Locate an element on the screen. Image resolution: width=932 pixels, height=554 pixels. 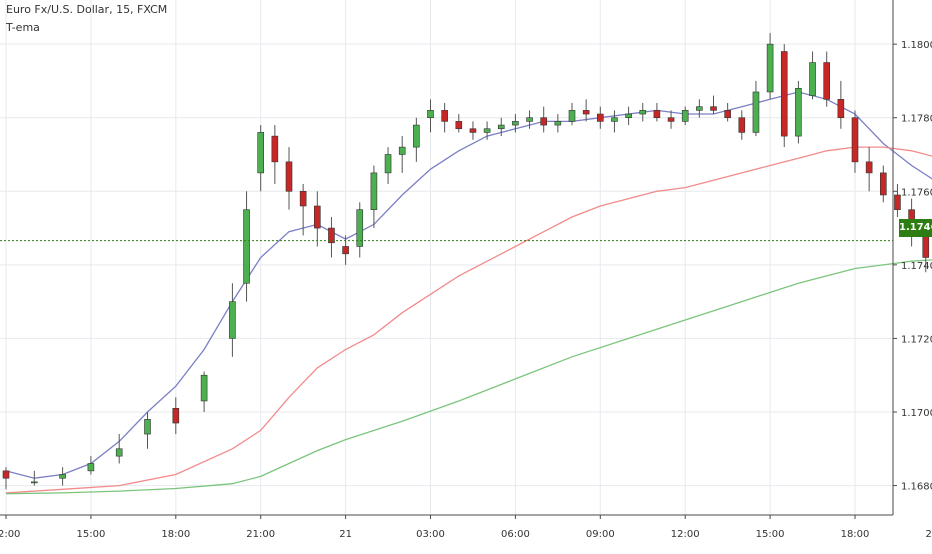
y-tick-label: 1.17200 is located at coordinates (916, 339).